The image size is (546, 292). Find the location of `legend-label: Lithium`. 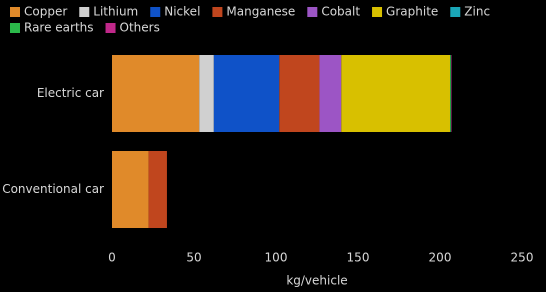

legend-label: Lithium is located at coordinates (115, 12).